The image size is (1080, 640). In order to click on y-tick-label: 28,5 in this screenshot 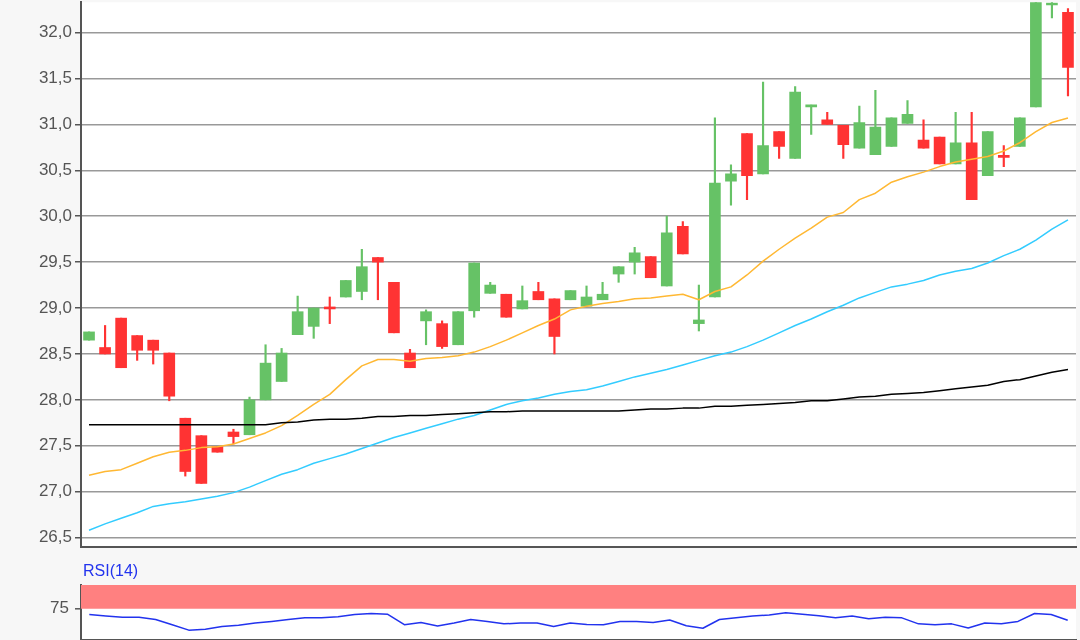, I will do `click(55, 353)`.